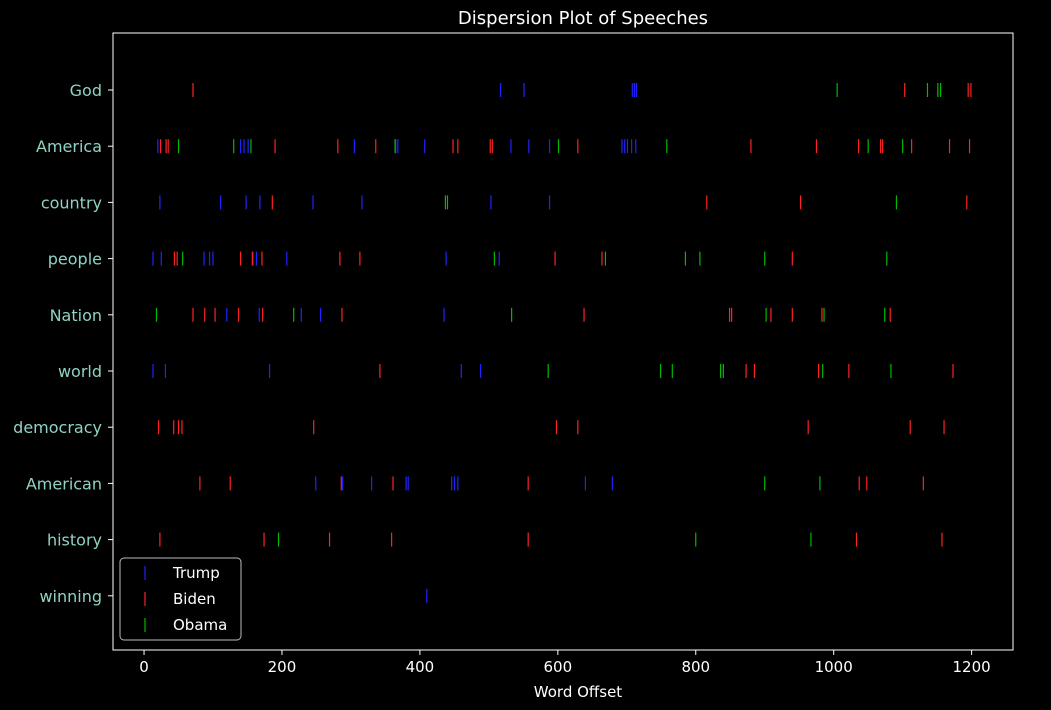  I want to click on x-tick-label: 600, so click(558, 667).